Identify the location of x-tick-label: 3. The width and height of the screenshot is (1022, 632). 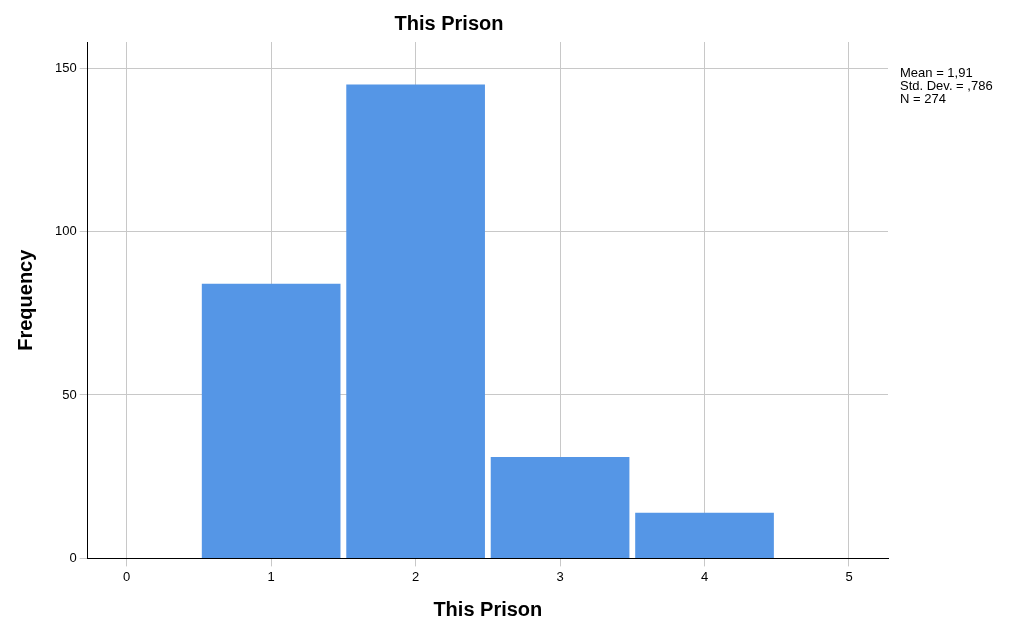
(560, 576).